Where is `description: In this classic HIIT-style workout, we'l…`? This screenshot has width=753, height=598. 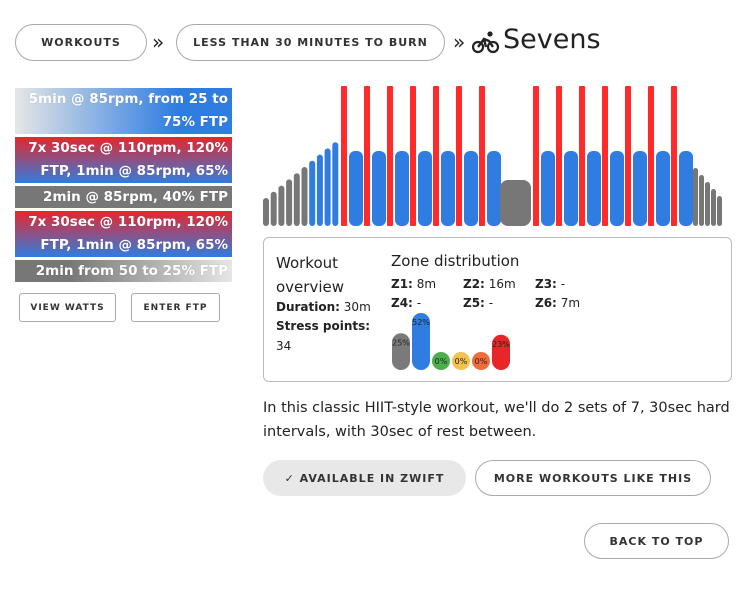
description: In this classic HIIT-style workout, we'l… is located at coordinates (496, 420).